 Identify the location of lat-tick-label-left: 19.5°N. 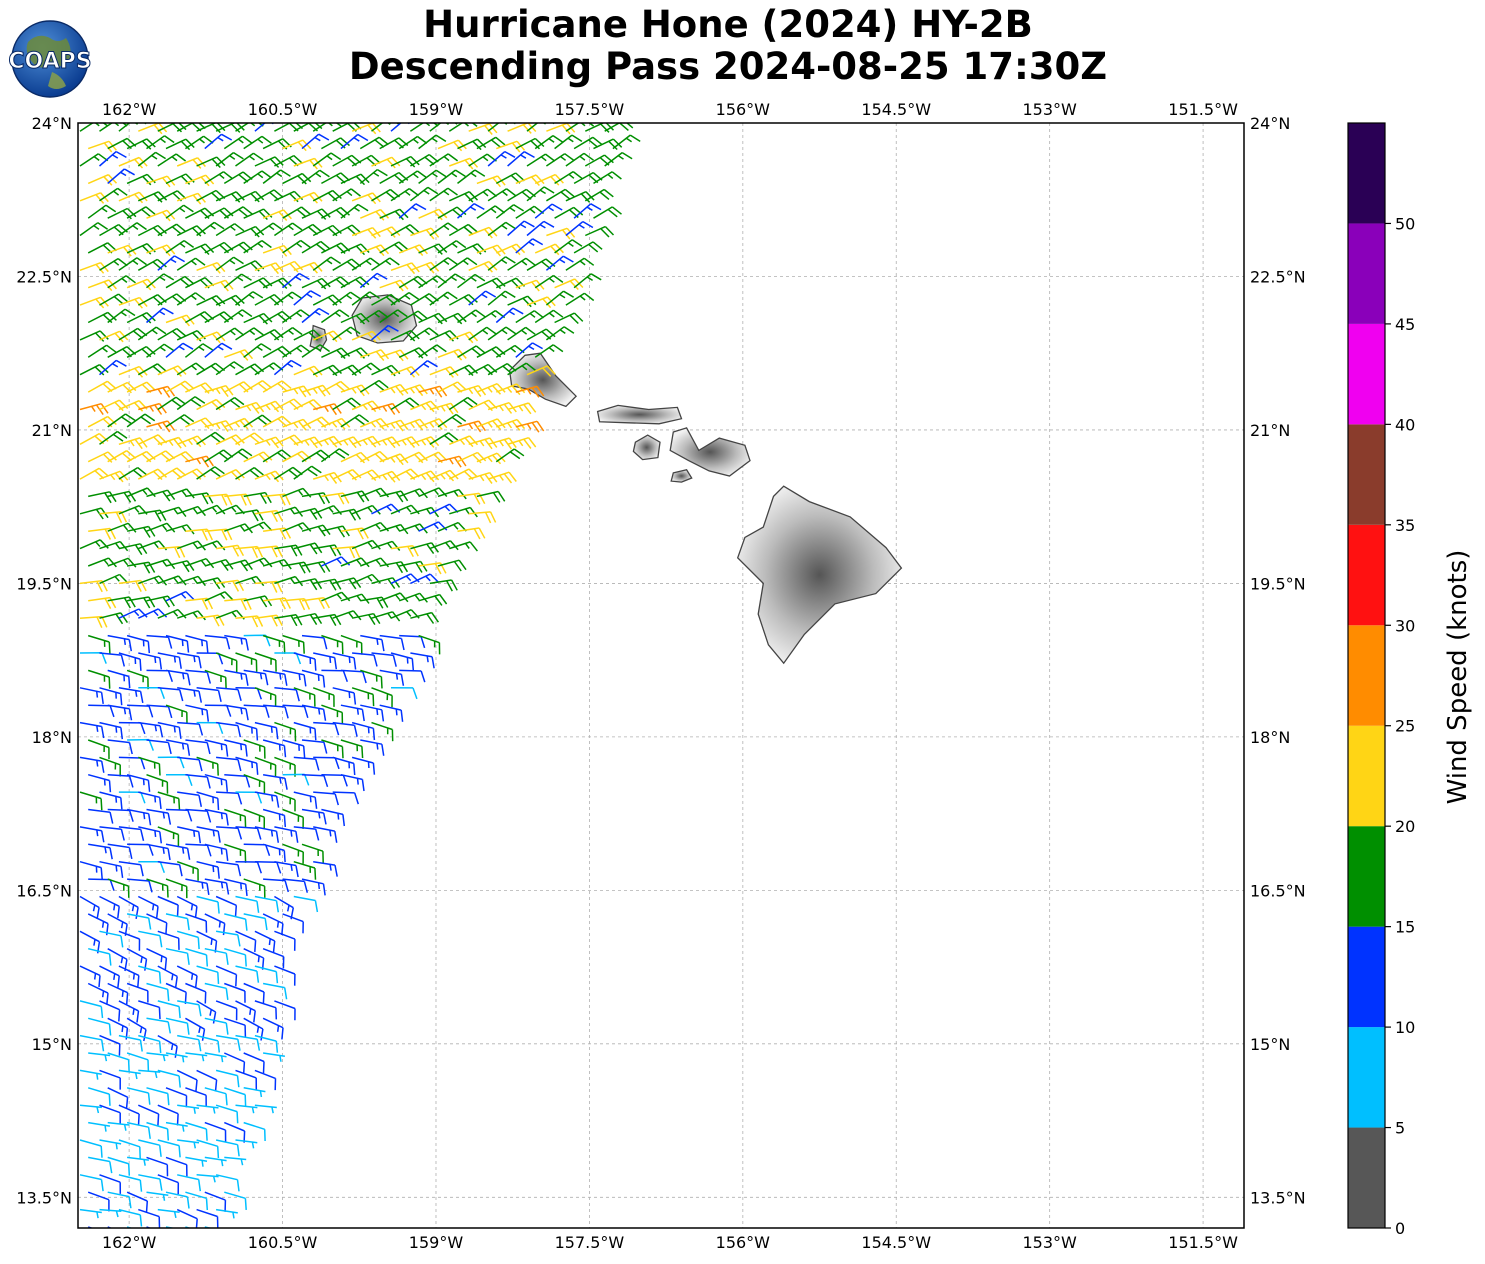
(44, 583).